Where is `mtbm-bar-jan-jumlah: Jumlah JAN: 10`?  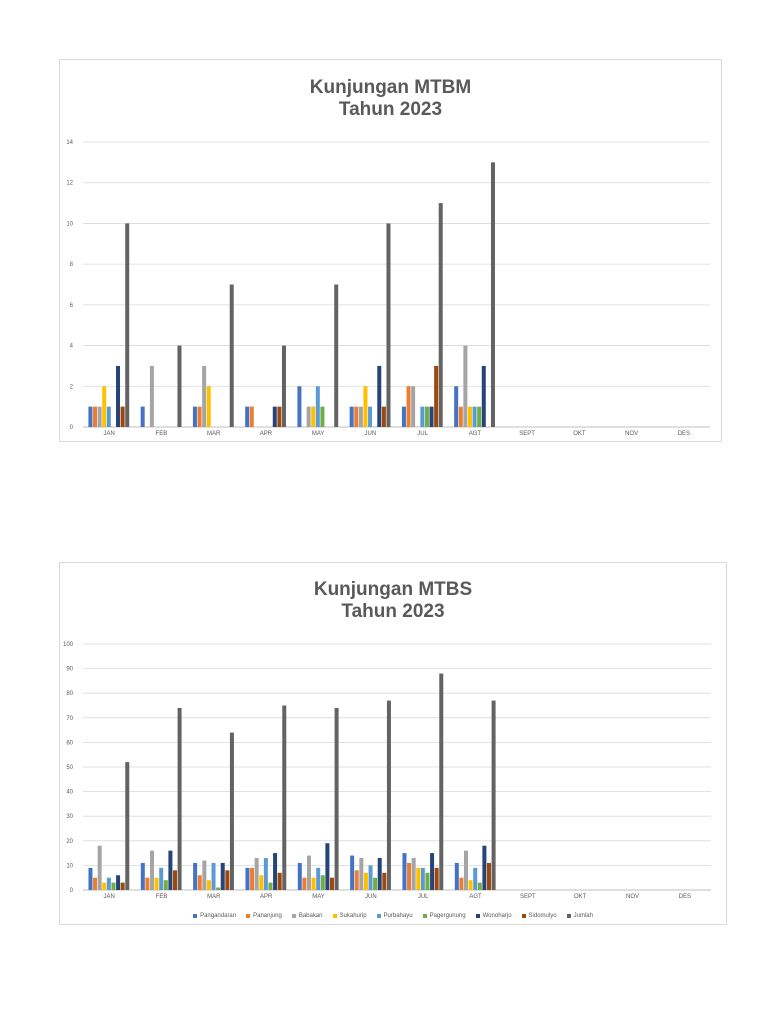
mtbm-bar-jan-jumlah: Jumlah JAN: 10 is located at coordinates (127, 325).